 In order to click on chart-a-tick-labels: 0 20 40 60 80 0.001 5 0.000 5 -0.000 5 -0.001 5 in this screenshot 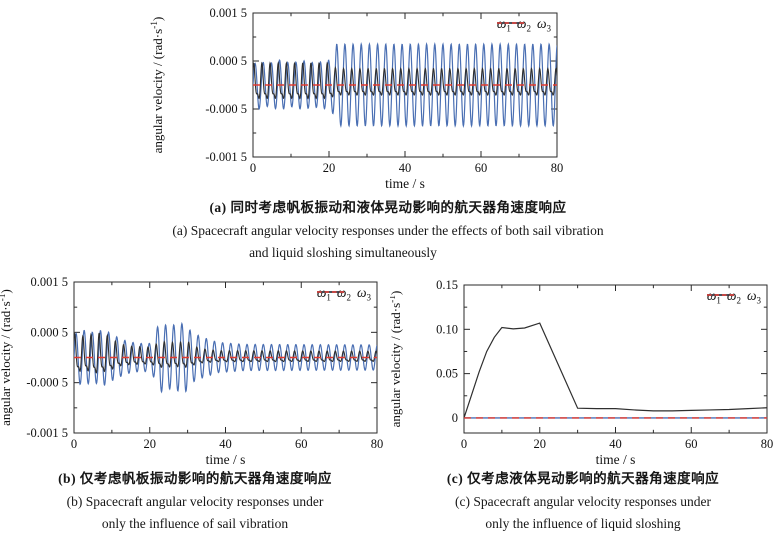, I will do `click(384, 90)`.